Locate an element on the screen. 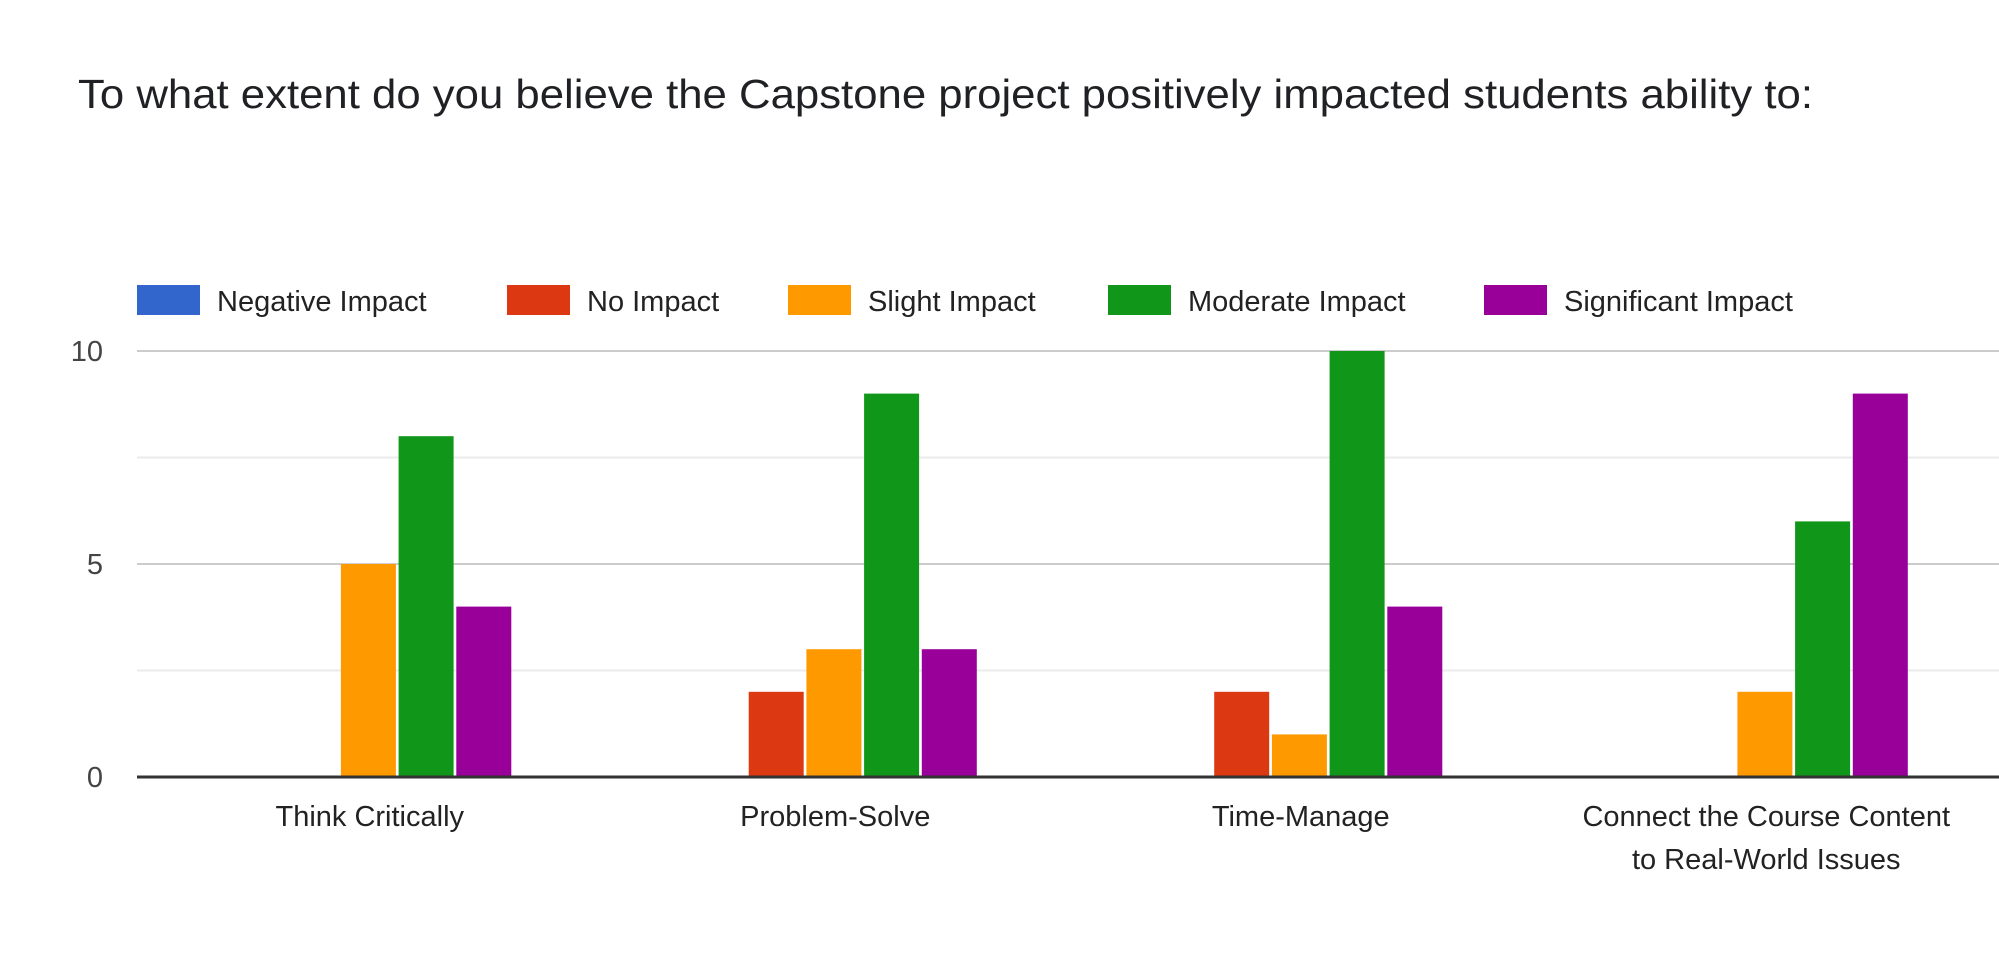 This screenshot has width=1999, height=979. legend-item: No Impact is located at coordinates (613, 301).